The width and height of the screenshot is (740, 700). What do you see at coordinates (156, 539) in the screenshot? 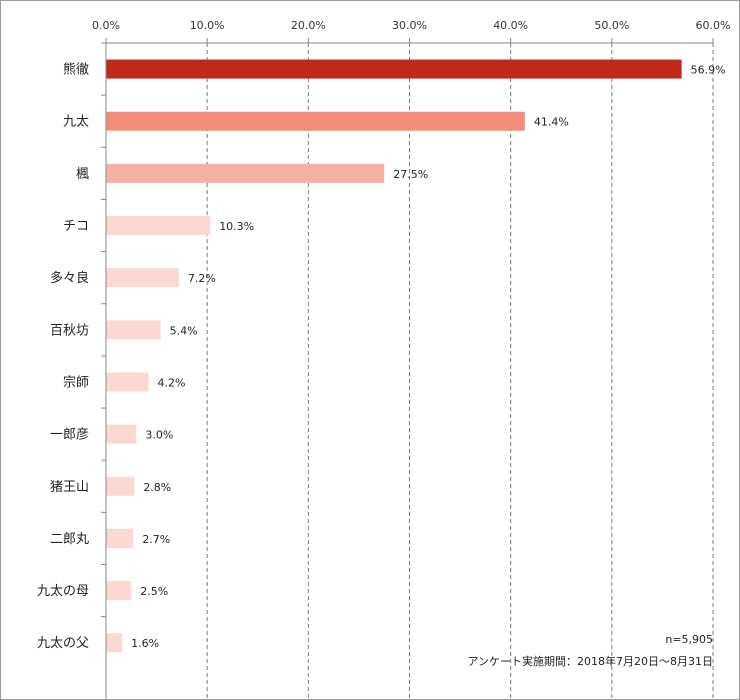
I see `value-label: 2.7%` at bounding box center [156, 539].